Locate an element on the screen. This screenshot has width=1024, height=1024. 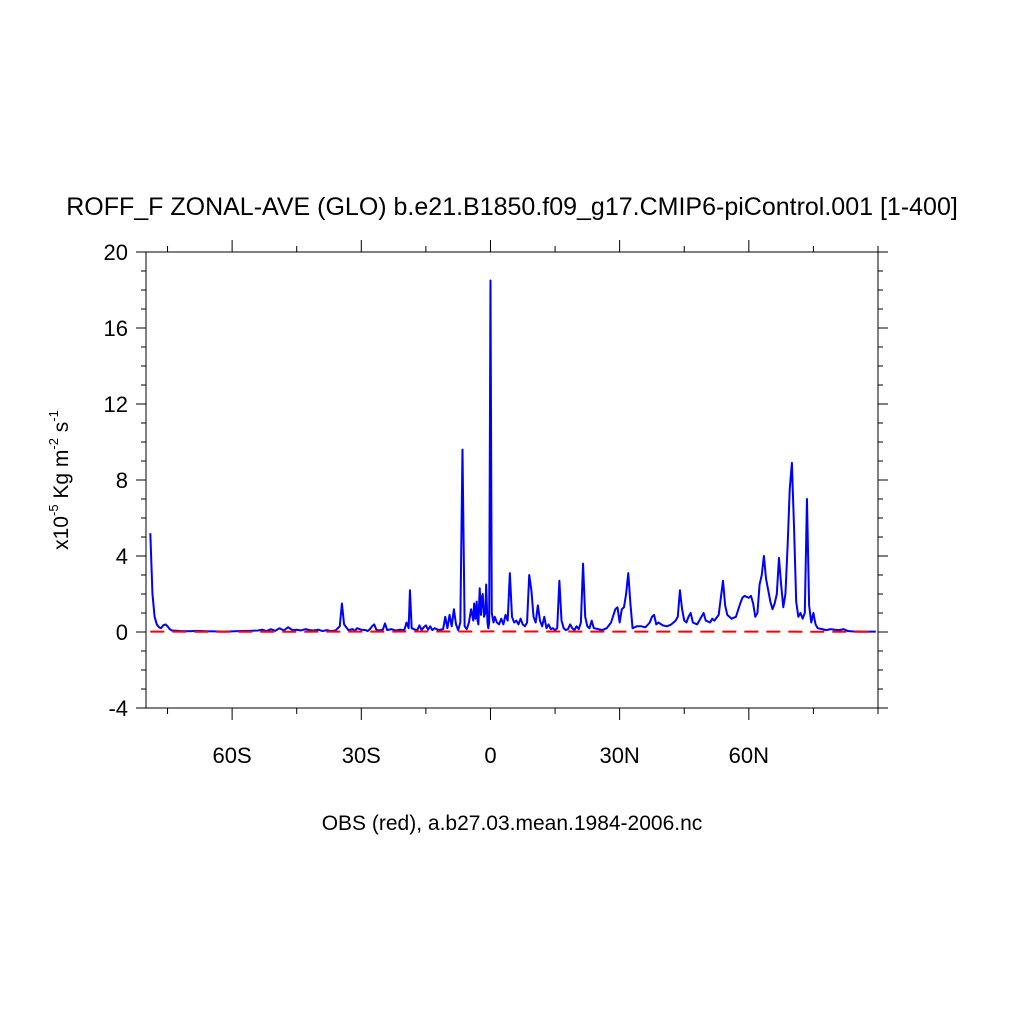
y-axis-label: x10-5 Kg m-2 s-1 is located at coordinates (59, 480).